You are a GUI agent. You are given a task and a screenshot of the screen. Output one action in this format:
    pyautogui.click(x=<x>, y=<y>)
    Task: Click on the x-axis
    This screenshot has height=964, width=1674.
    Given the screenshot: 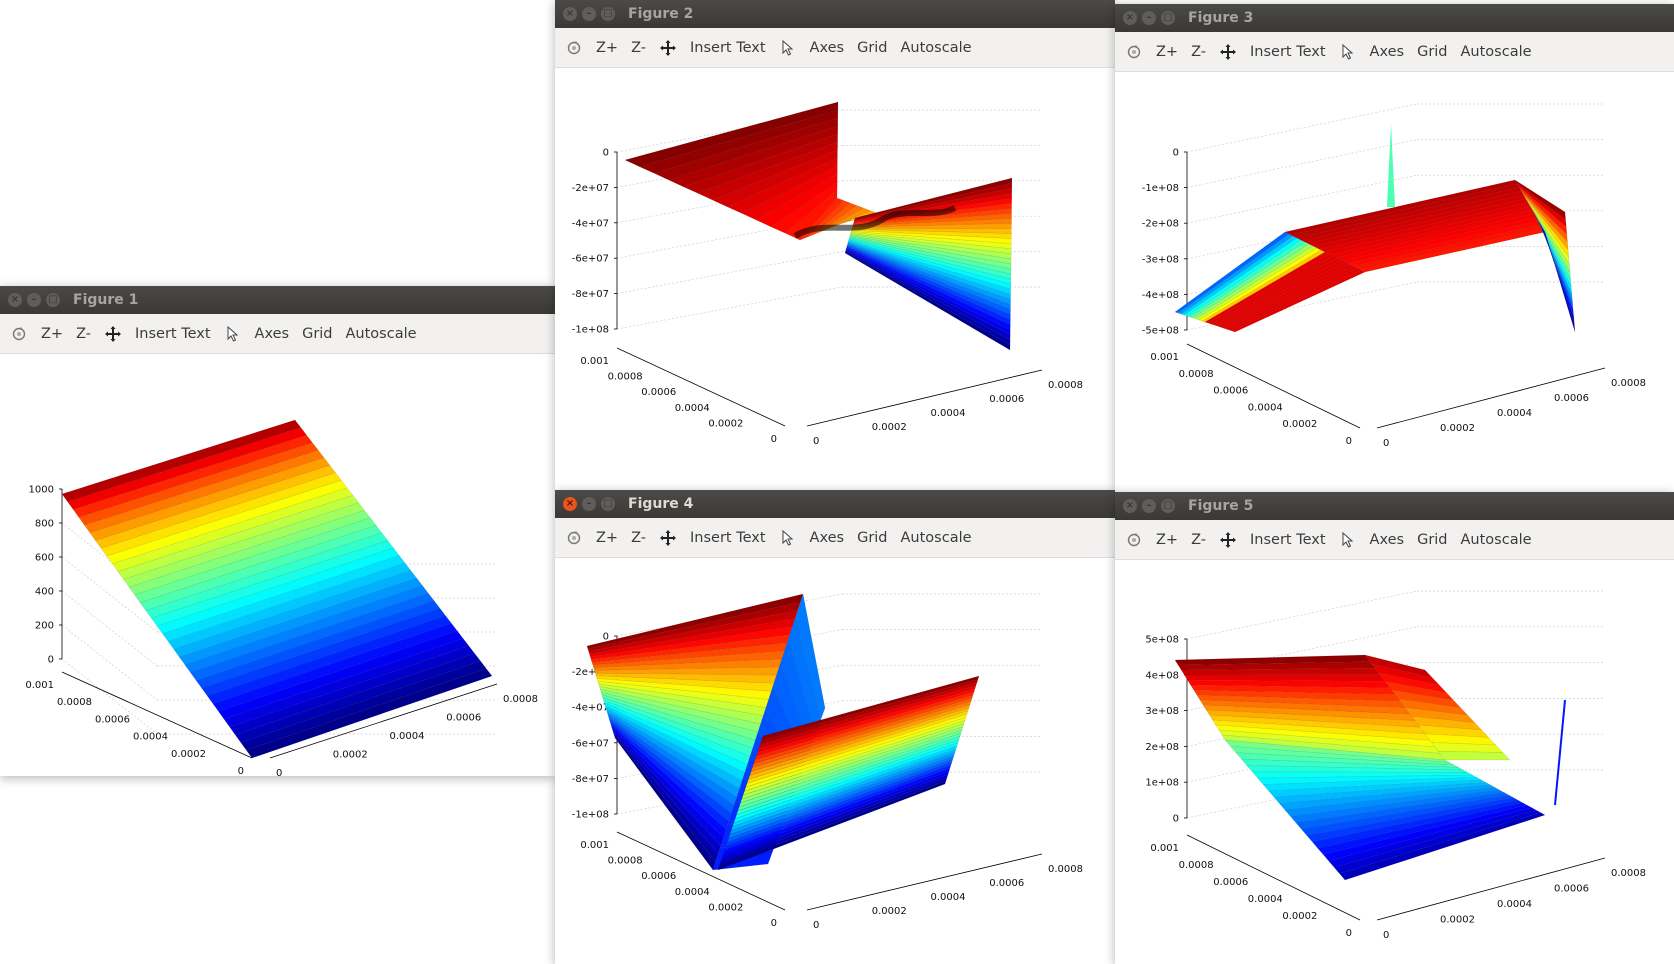 What is the action you would take?
    pyautogui.click(x=1491, y=889)
    